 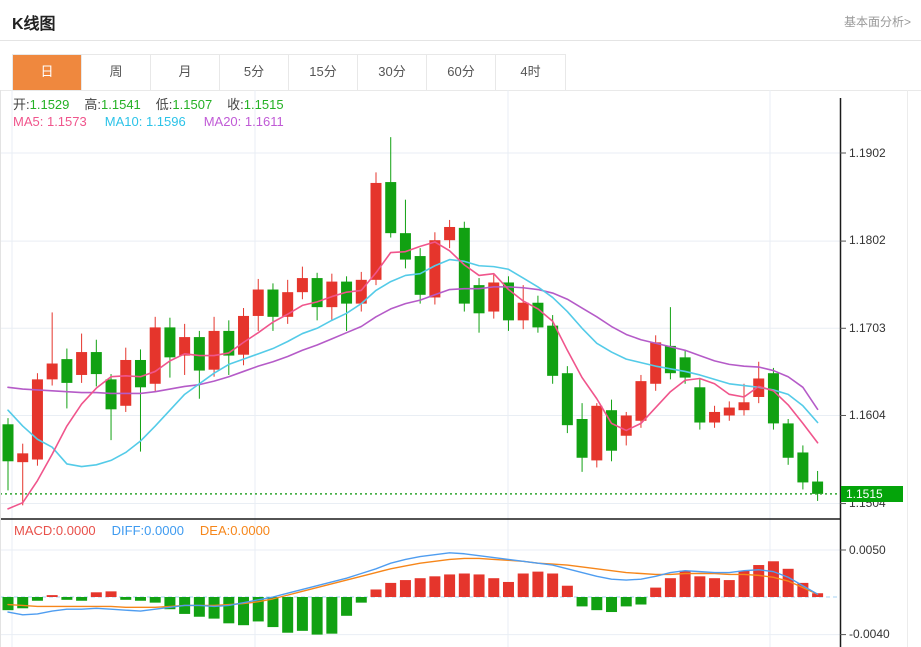 What do you see at coordinates (867, 415) in the screenshot?
I see `price-tick: 1.1604` at bounding box center [867, 415].